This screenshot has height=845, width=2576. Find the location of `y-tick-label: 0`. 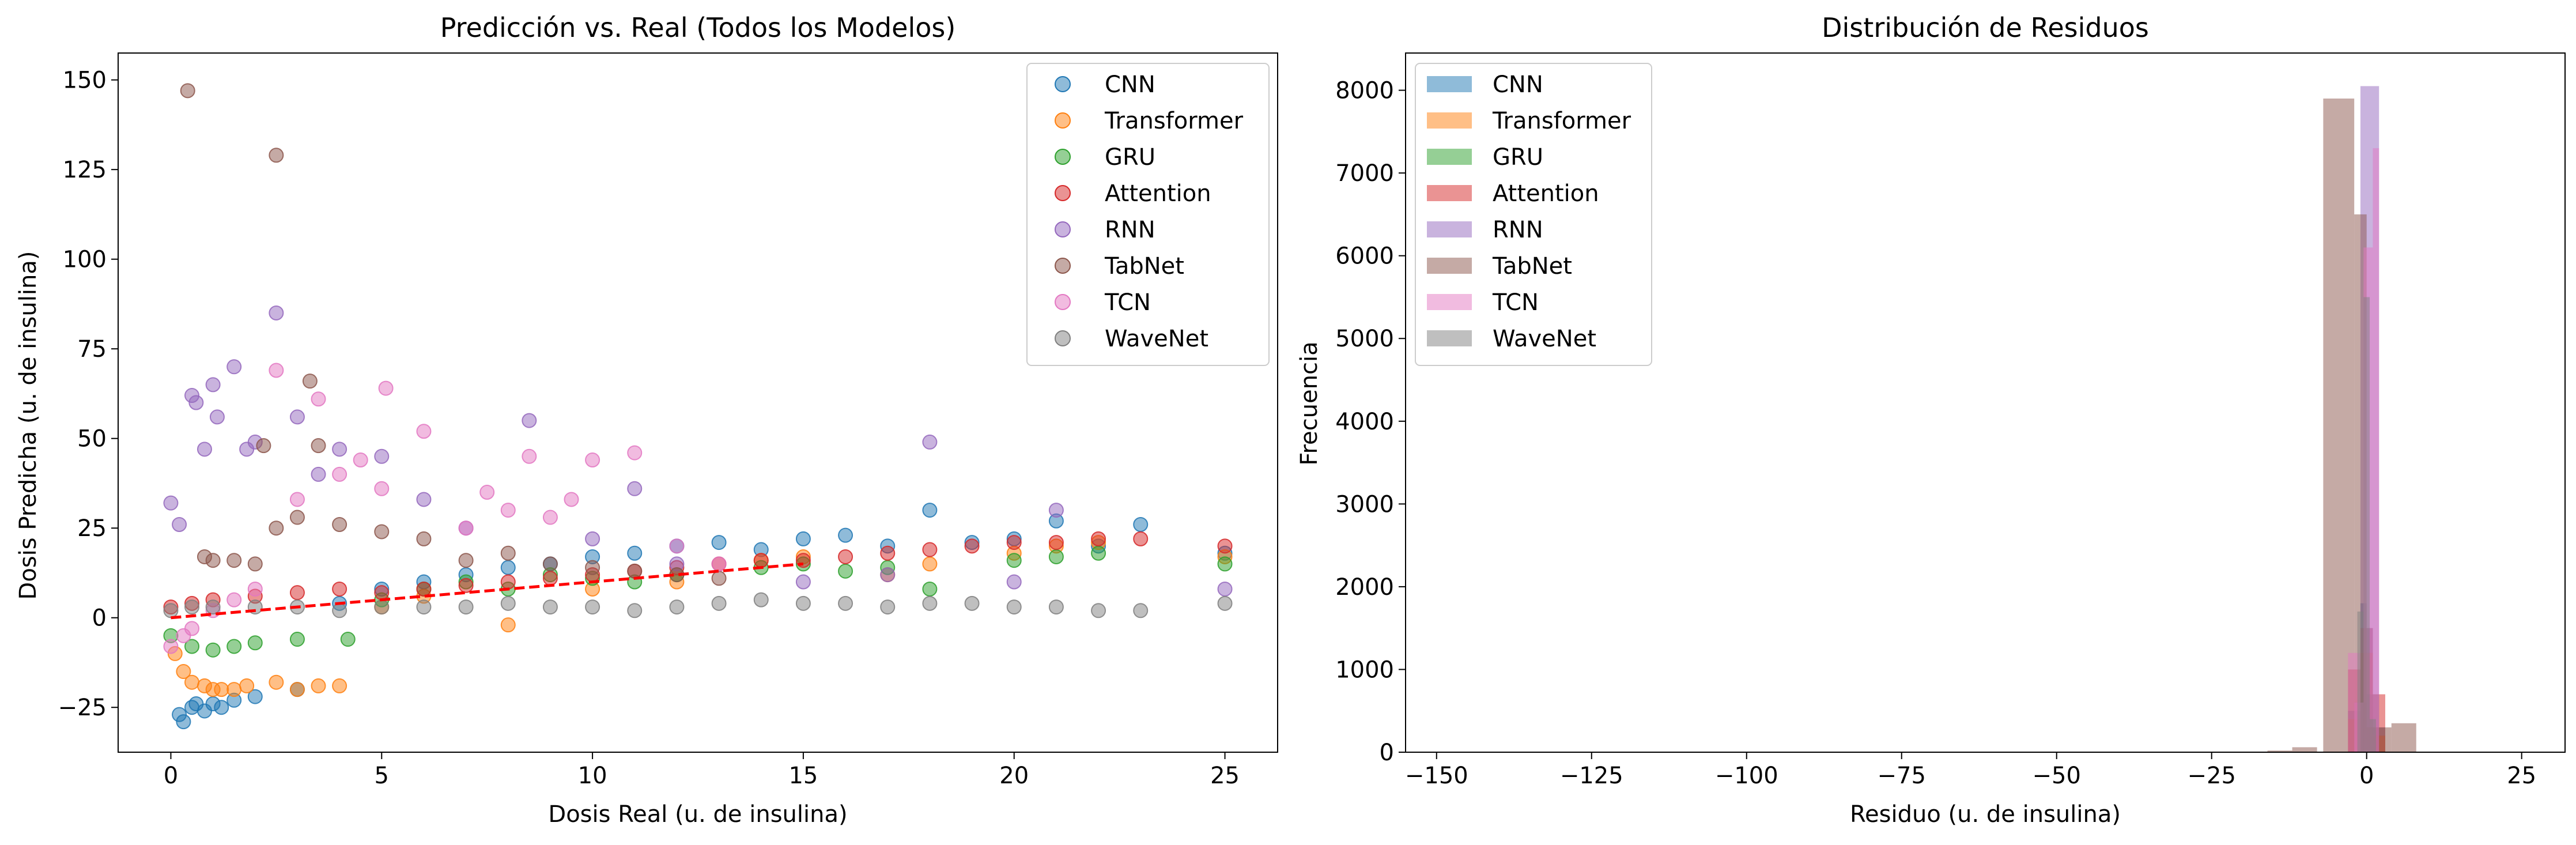

y-tick-label: 0 is located at coordinates (1387, 753).